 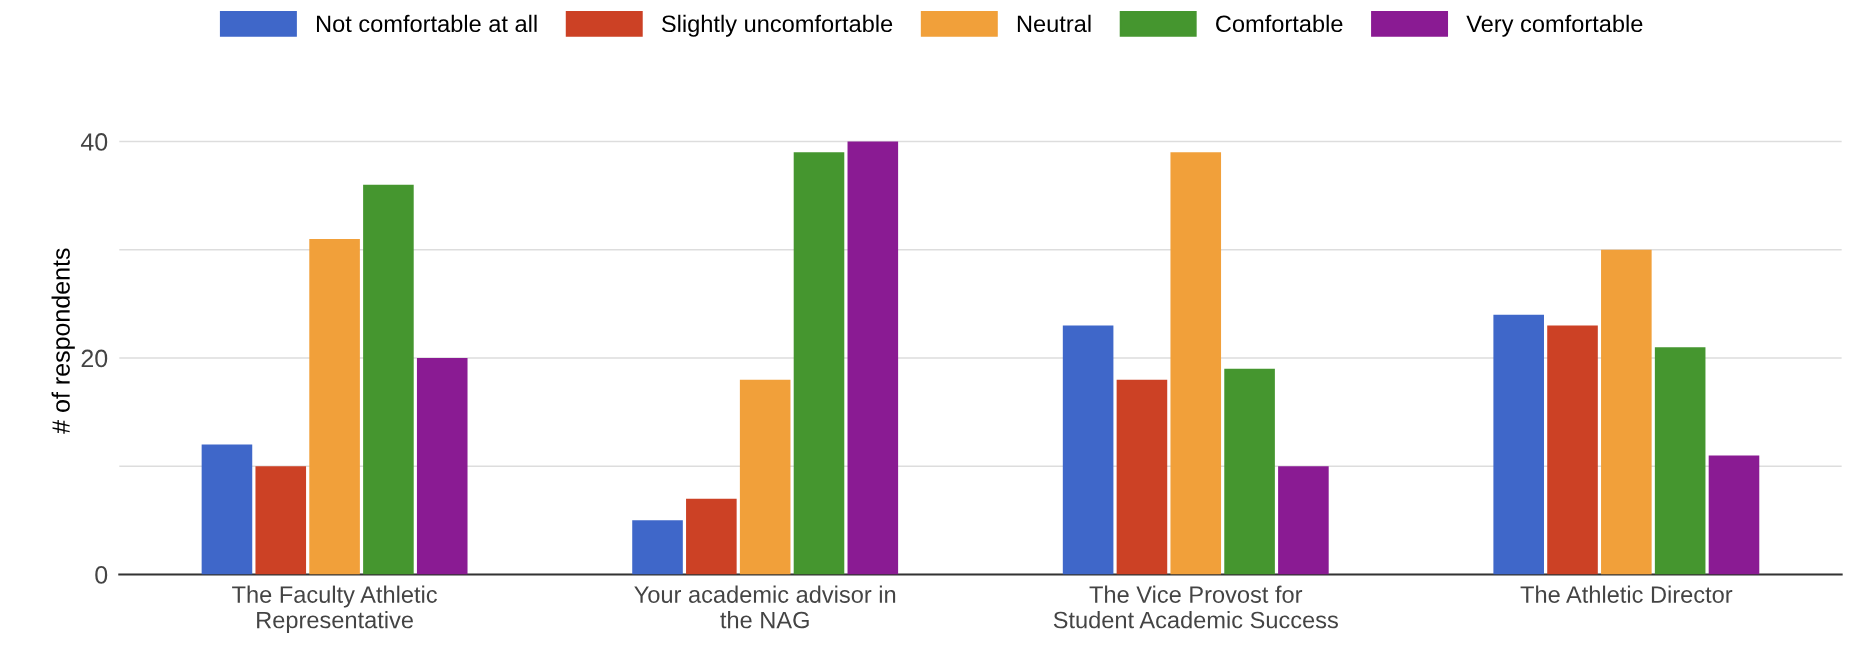 What do you see at coordinates (94, 142) in the screenshot?
I see `y-tick-label: 40` at bounding box center [94, 142].